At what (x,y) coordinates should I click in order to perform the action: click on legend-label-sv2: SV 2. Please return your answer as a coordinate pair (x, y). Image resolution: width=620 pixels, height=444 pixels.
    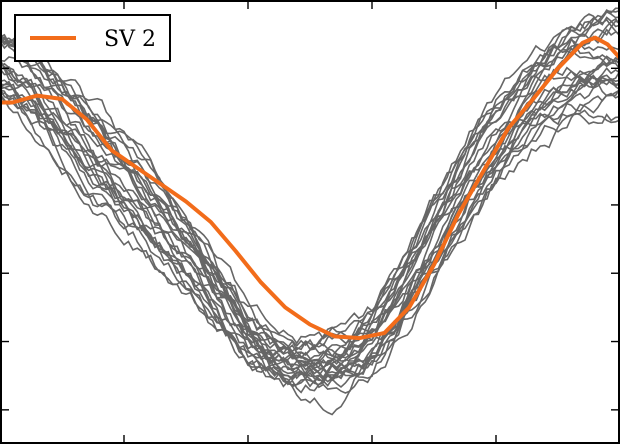
    Looking at the image, I should click on (130, 39).